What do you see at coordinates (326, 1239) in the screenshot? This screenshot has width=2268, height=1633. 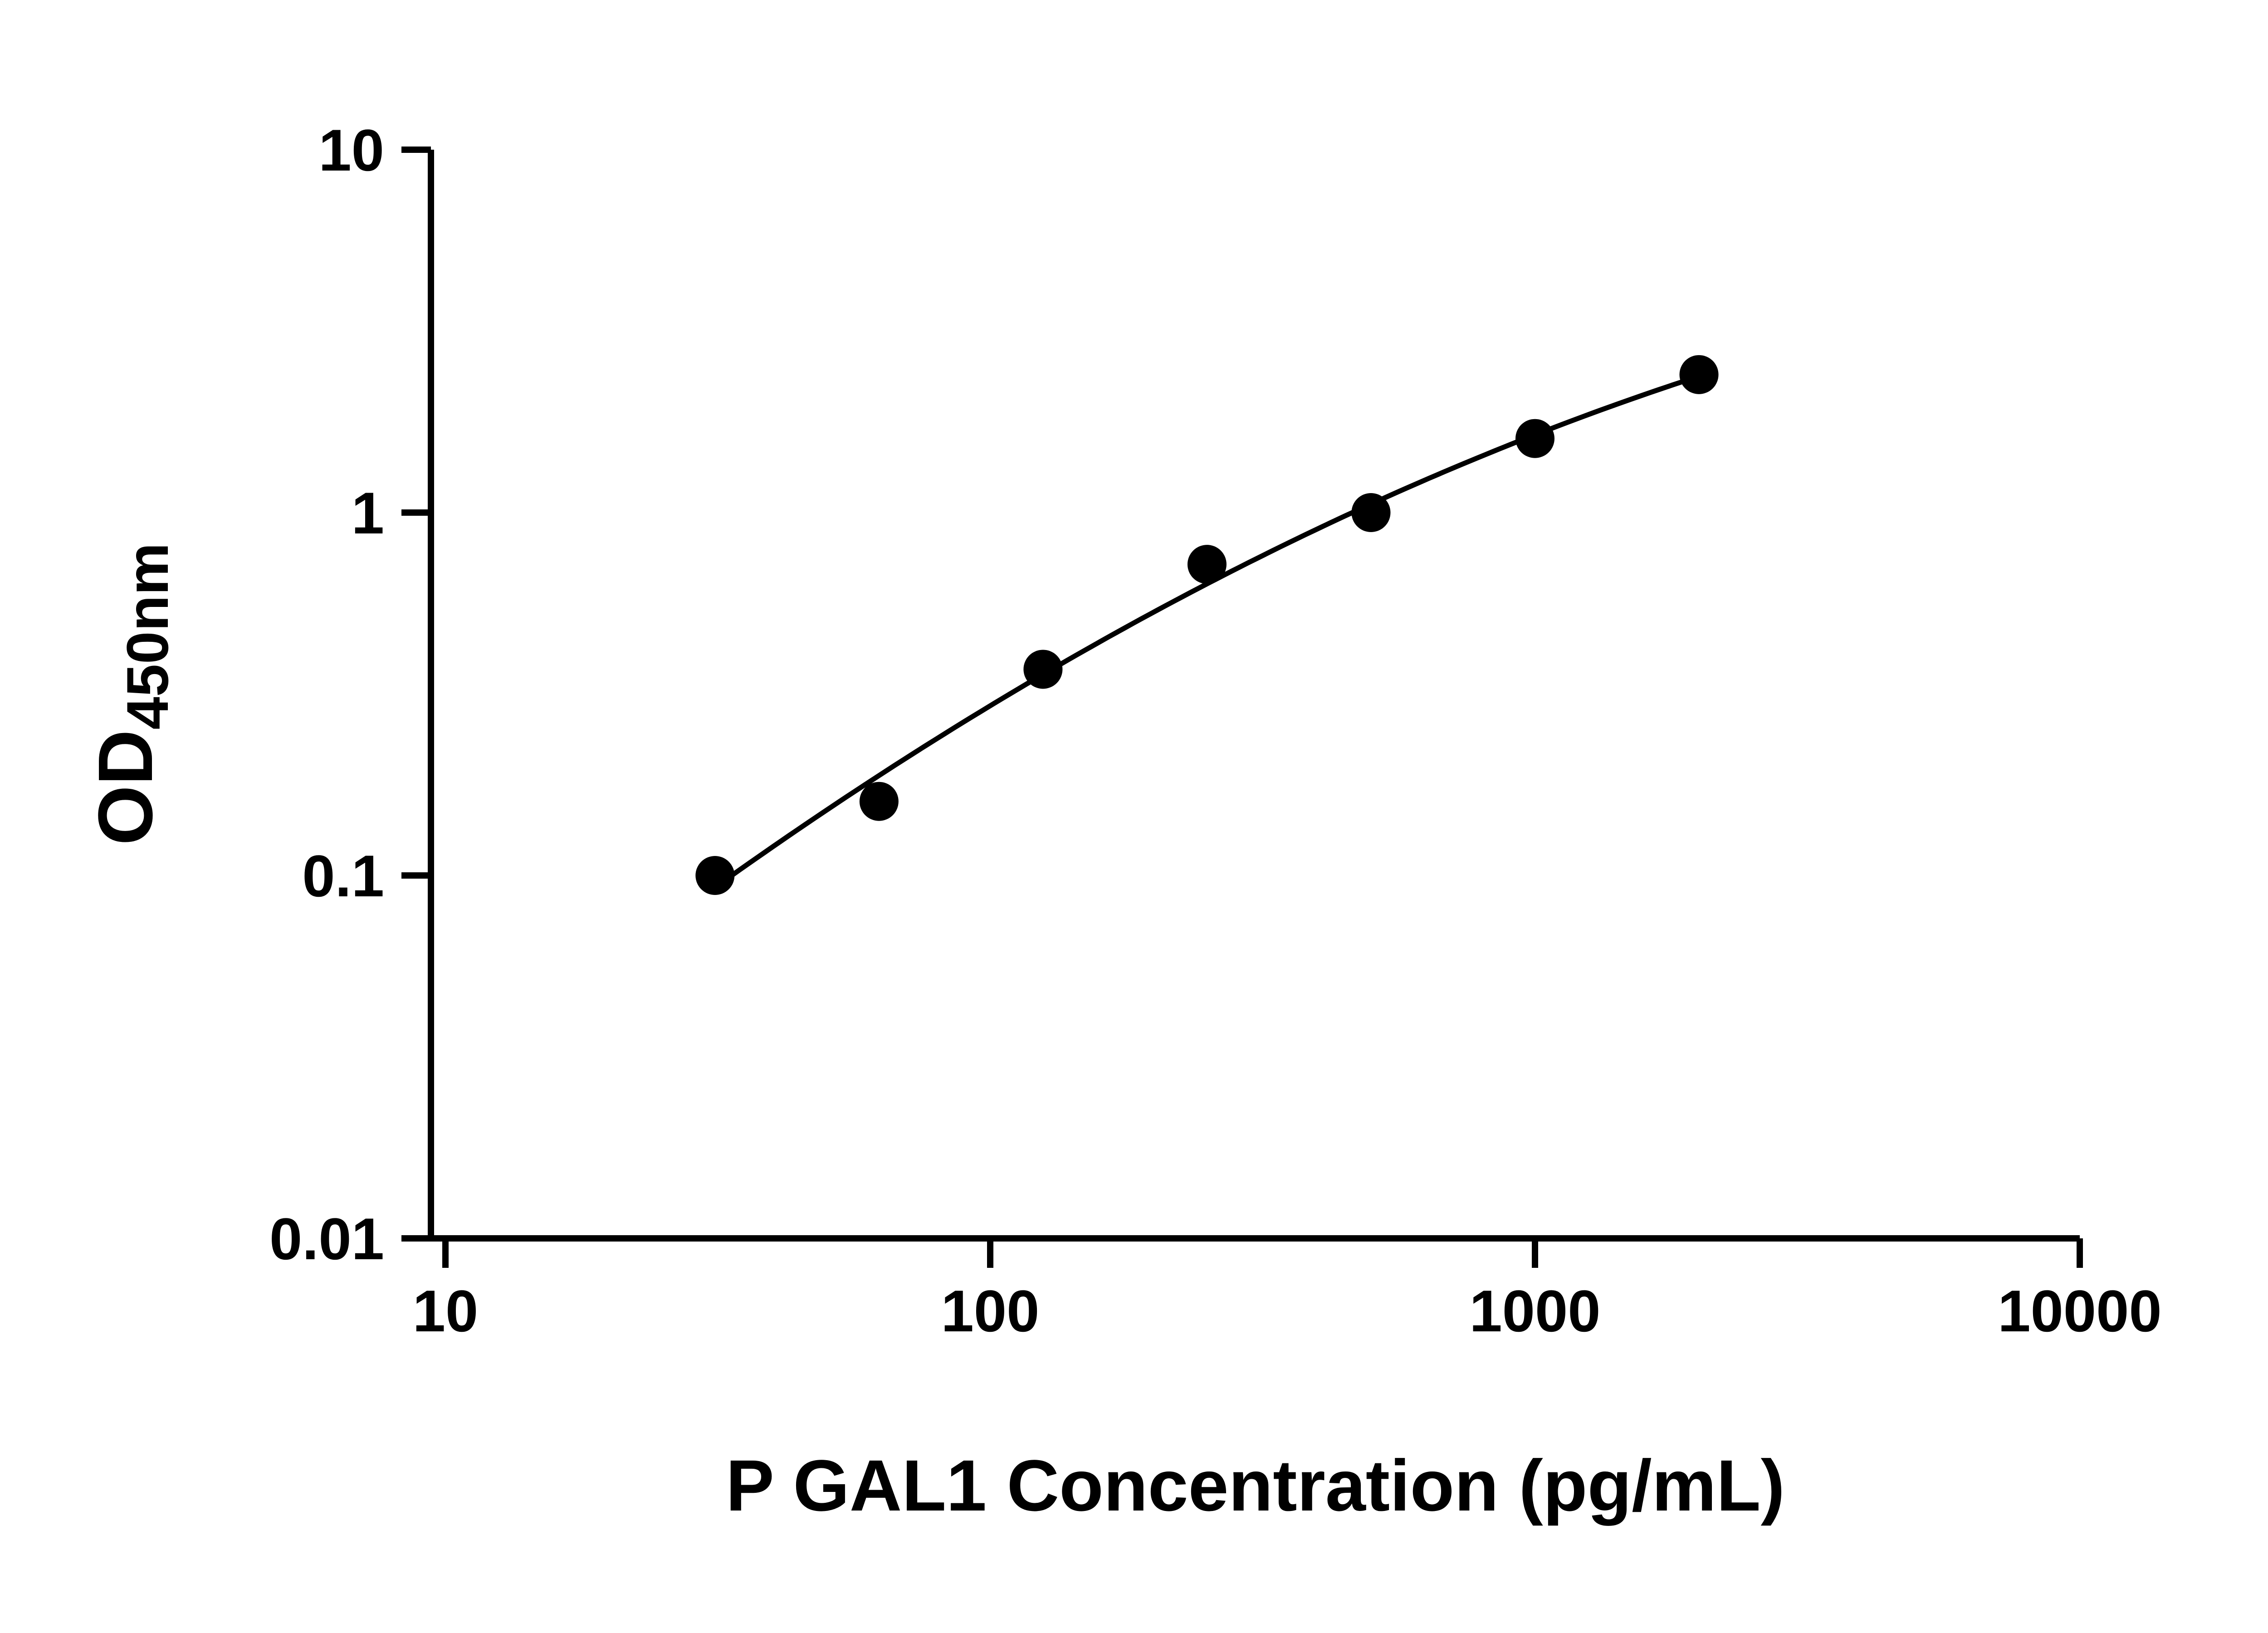 I see `y-tick-label: 0.01` at bounding box center [326, 1239].